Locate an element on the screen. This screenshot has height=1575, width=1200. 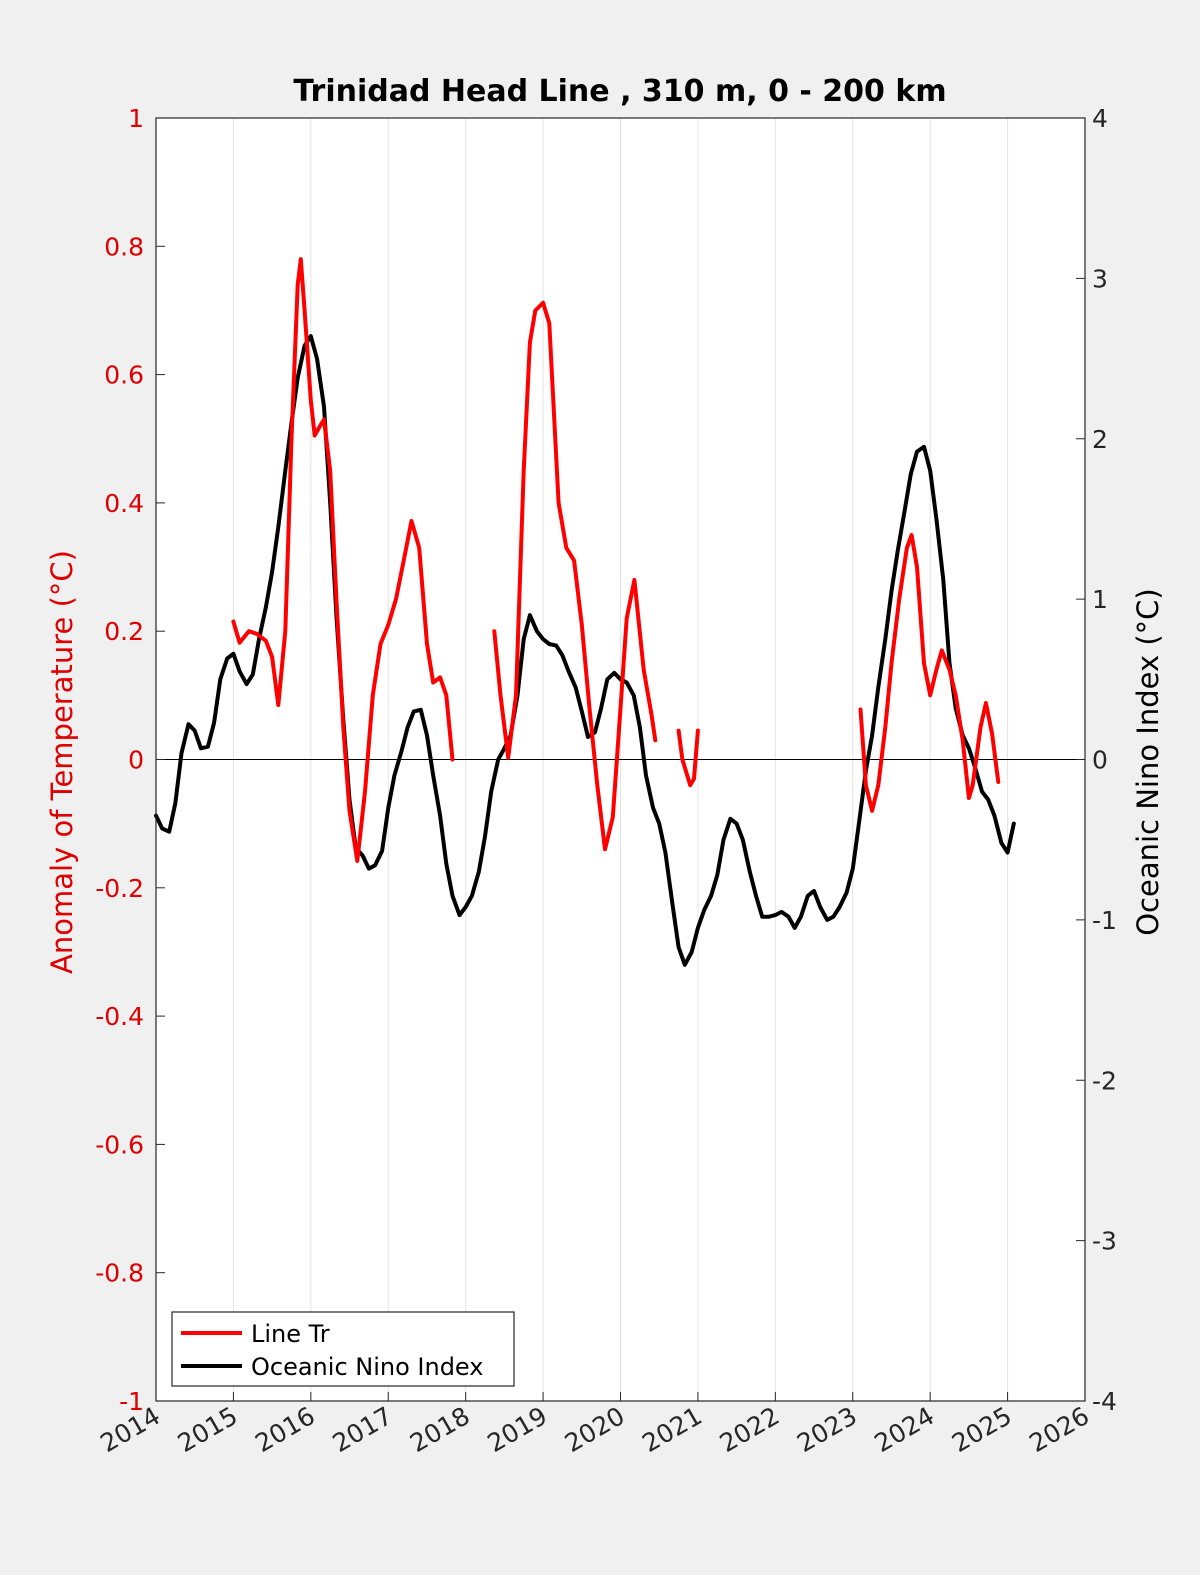
right-axis-label: Oceanic Nino Index (°C) is located at coordinates (1148, 762).